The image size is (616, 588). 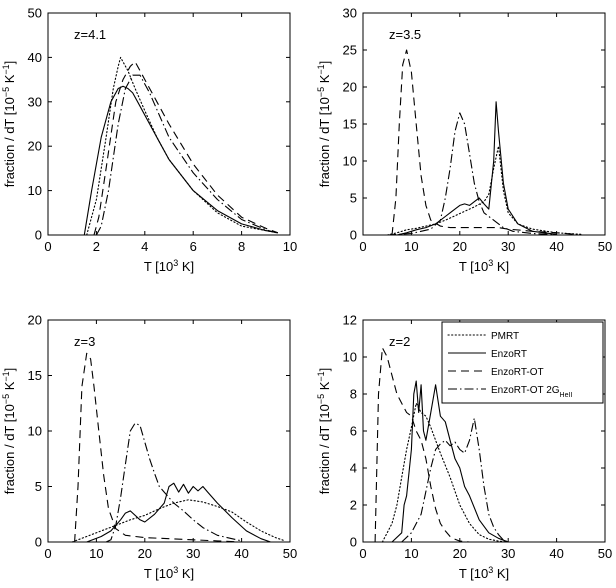 I want to click on x-tick-label: 2, so click(x=96, y=246).